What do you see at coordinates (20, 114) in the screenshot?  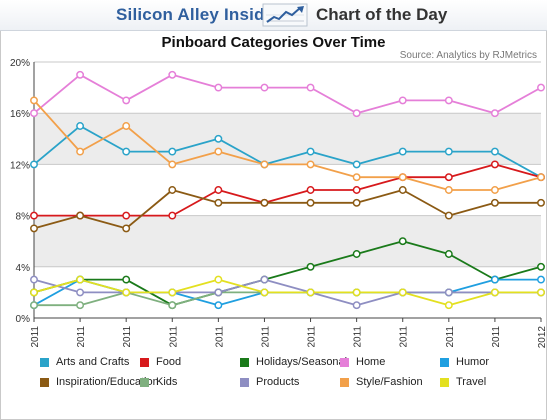 I see `y-tick-label: 16%` at bounding box center [20, 114].